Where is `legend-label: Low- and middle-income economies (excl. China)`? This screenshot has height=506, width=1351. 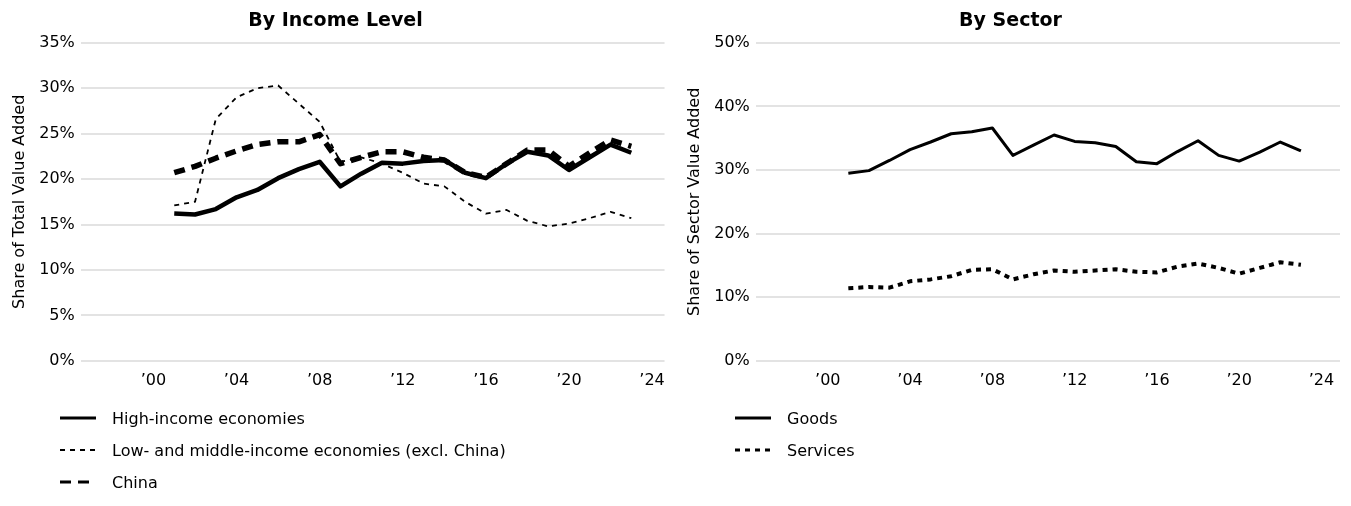
legend-label: Low- and middle-income economies (excl. China) is located at coordinates (309, 450).